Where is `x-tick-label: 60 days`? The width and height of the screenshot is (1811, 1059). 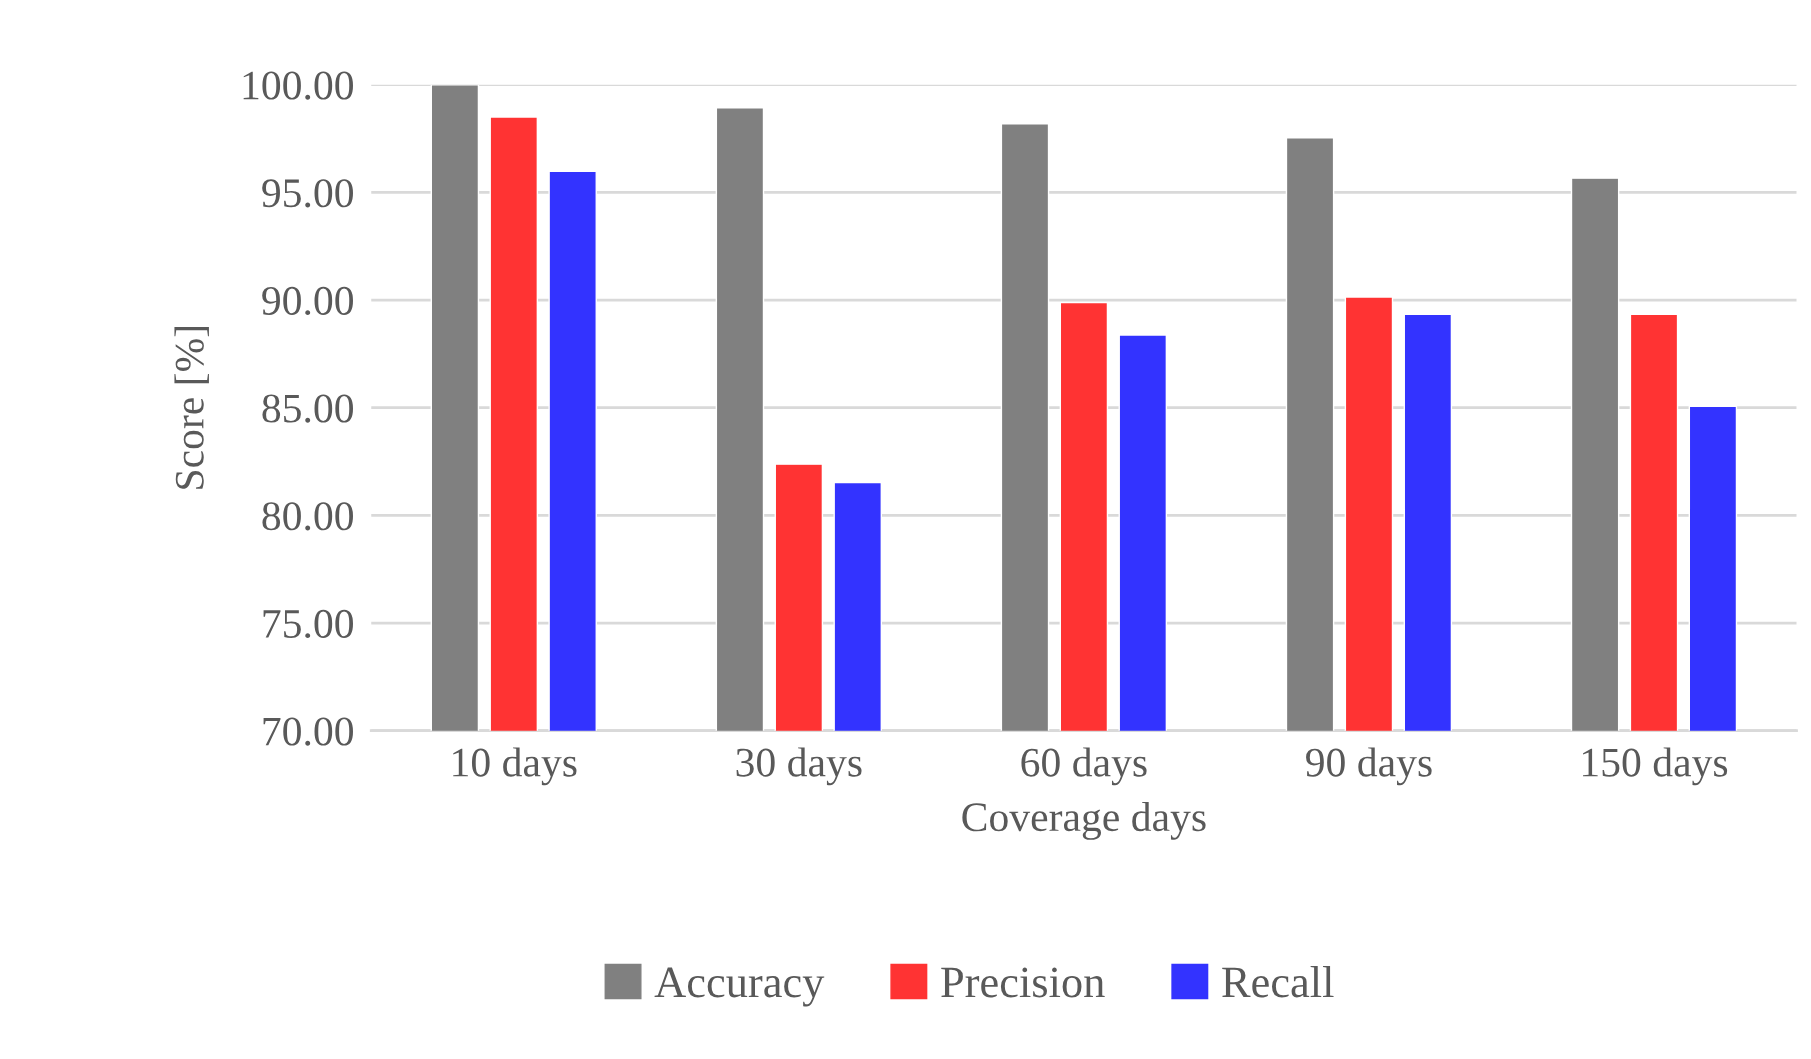
x-tick-label: 60 days is located at coordinates (1084, 766).